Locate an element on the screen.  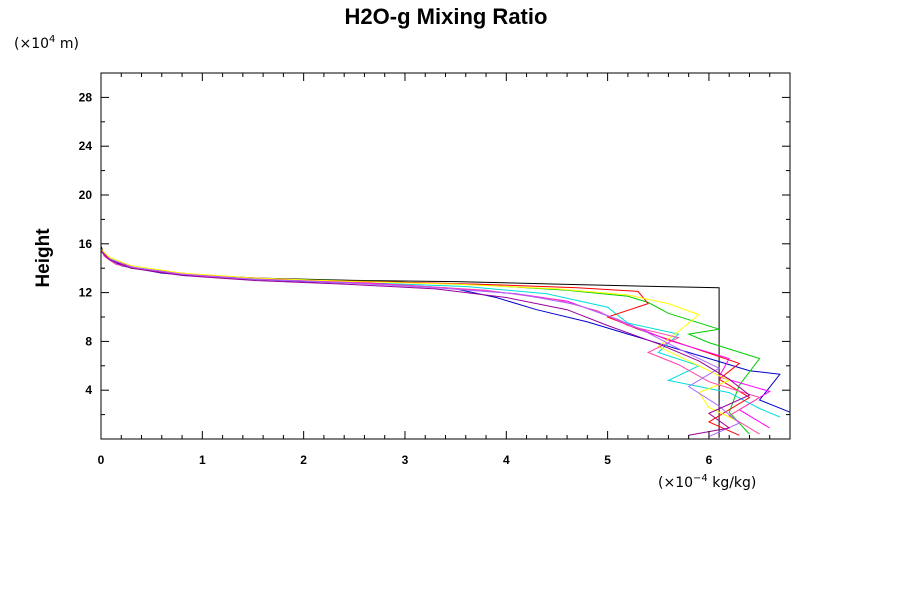
y-tick-label: 28 is located at coordinates (86, 97).